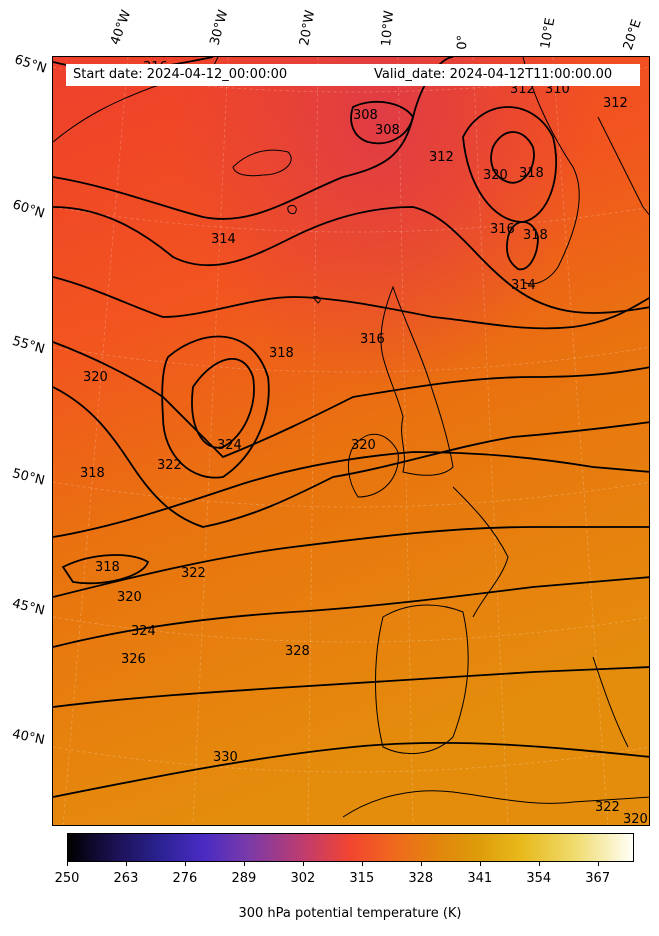 The width and height of the screenshot is (659, 936). What do you see at coordinates (28, 209) in the screenshot?
I see `lat-label-60n: 60°N` at bounding box center [28, 209].